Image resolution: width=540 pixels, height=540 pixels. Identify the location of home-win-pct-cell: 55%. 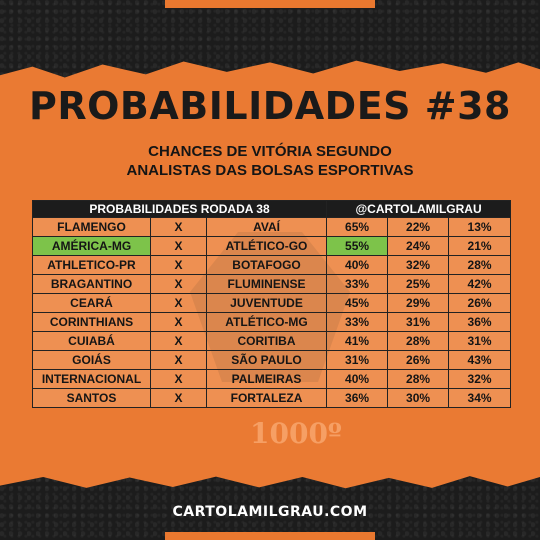
(357, 246).